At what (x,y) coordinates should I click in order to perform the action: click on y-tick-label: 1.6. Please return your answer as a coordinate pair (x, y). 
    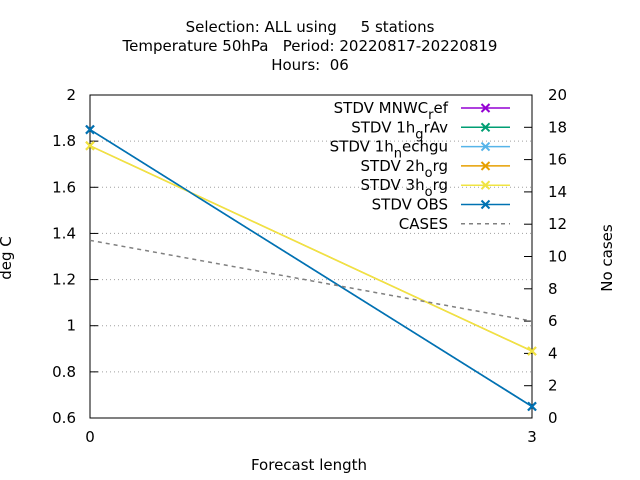
    Looking at the image, I should click on (64, 187).